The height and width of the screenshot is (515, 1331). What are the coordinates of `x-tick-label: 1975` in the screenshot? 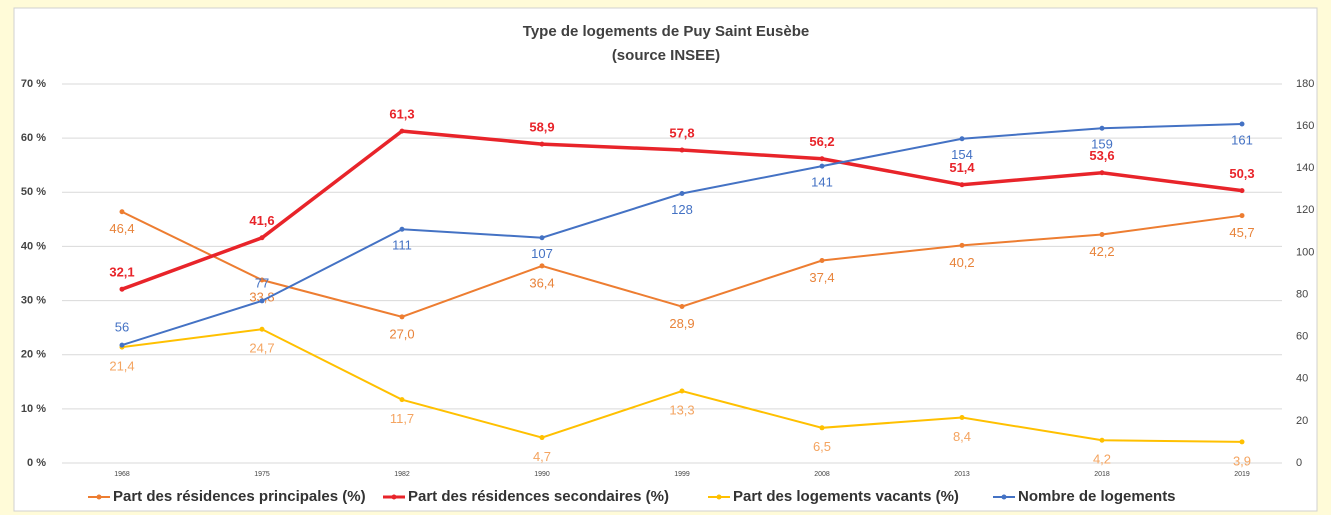 It's located at (262, 474).